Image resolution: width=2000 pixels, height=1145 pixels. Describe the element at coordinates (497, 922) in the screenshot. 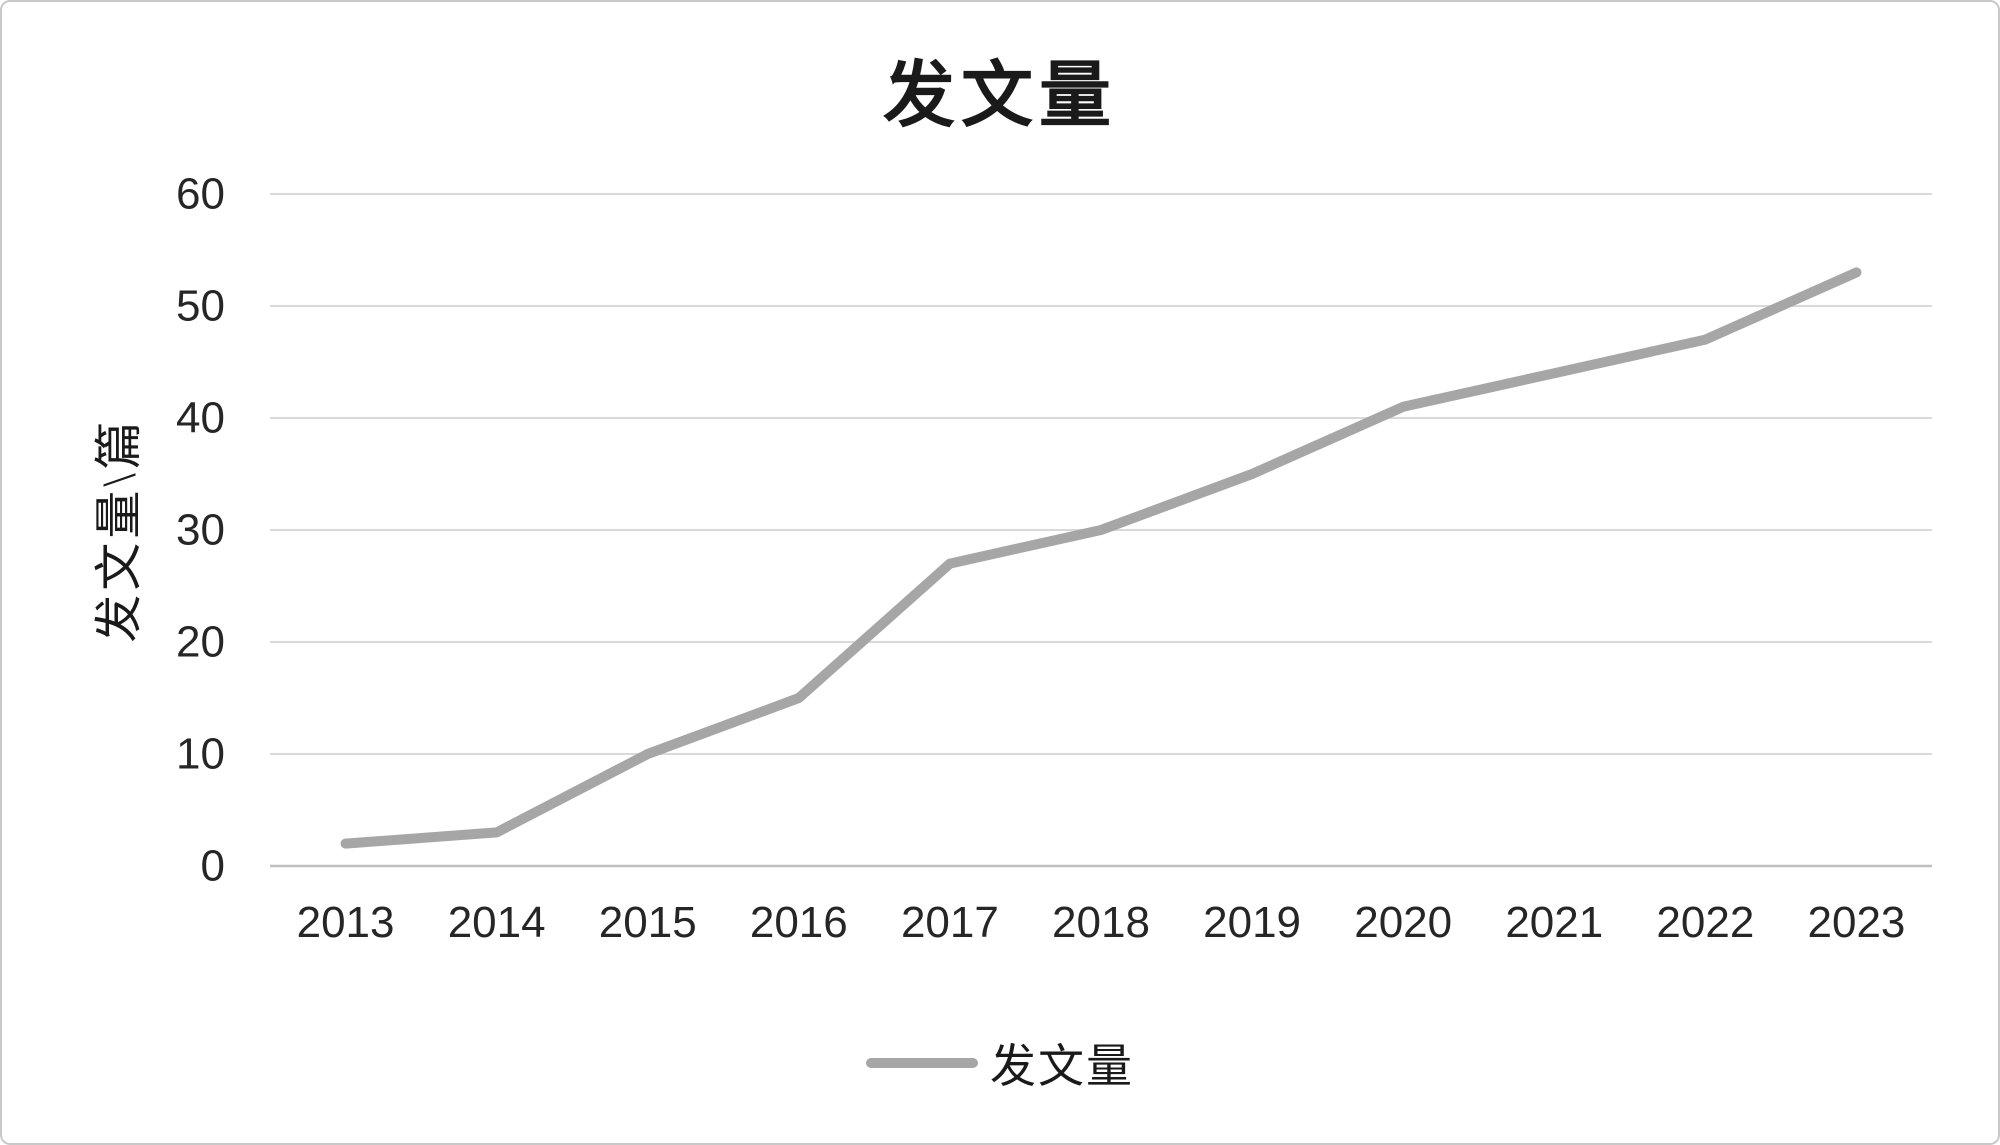

I see `x-tick-label: 2014` at that location.